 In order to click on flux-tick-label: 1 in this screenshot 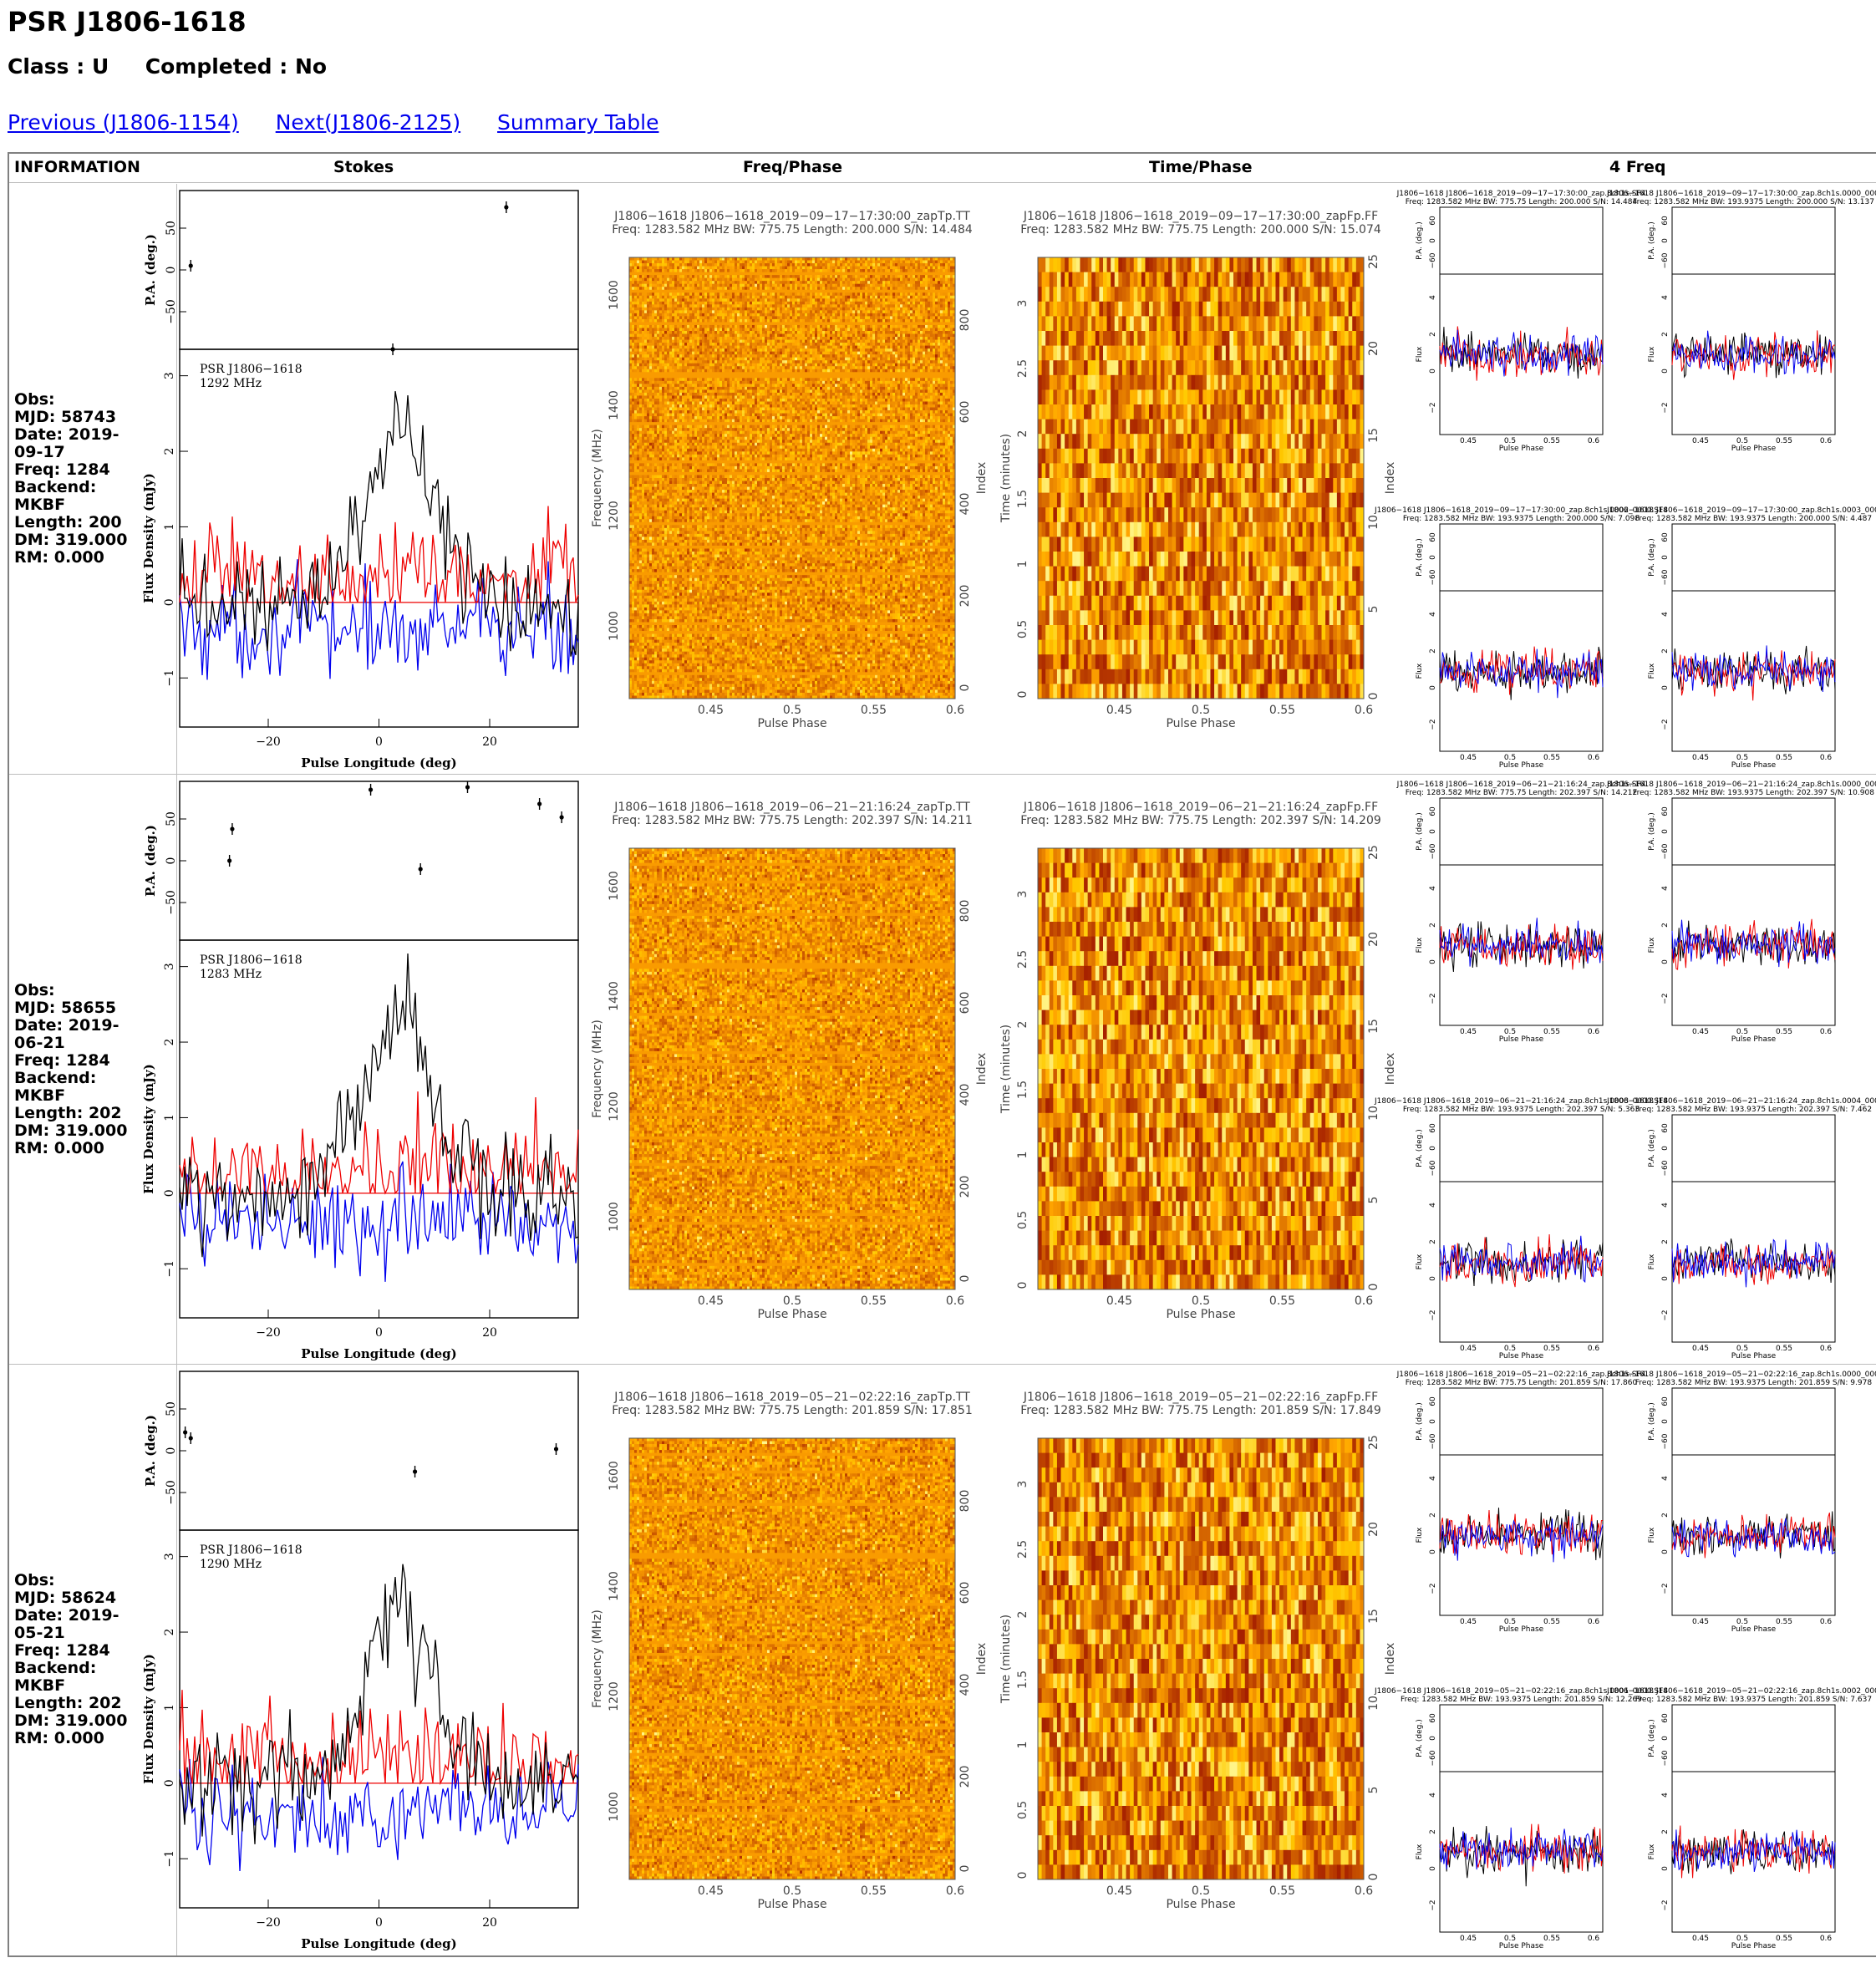, I will do `click(169, 527)`.